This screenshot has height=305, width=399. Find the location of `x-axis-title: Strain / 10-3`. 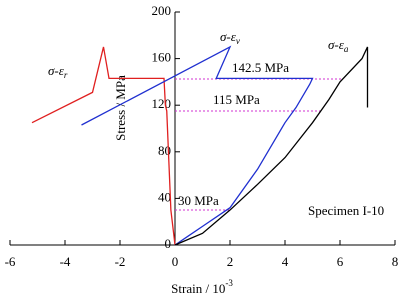

x-axis-title: Strain / 10-3 is located at coordinates (202, 287).